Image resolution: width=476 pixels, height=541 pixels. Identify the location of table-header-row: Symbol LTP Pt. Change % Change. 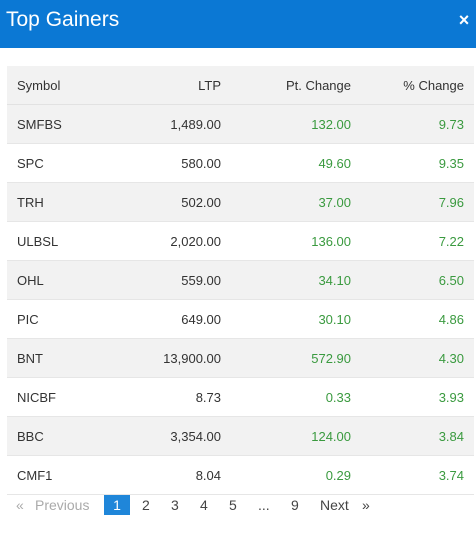
(240, 85).